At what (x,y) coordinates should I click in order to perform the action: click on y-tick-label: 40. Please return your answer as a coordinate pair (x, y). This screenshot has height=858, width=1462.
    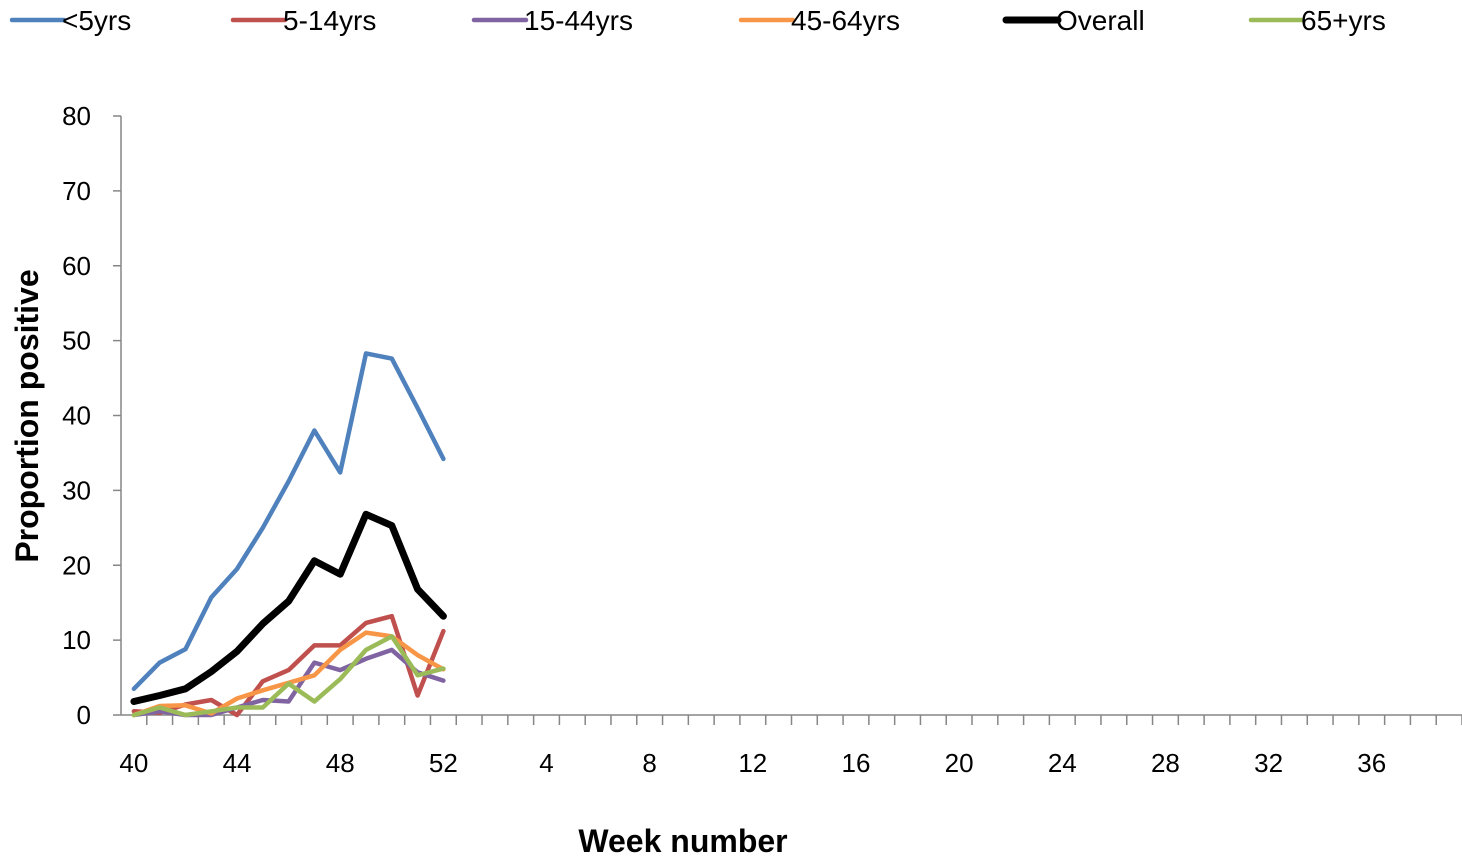
    Looking at the image, I should click on (76, 416).